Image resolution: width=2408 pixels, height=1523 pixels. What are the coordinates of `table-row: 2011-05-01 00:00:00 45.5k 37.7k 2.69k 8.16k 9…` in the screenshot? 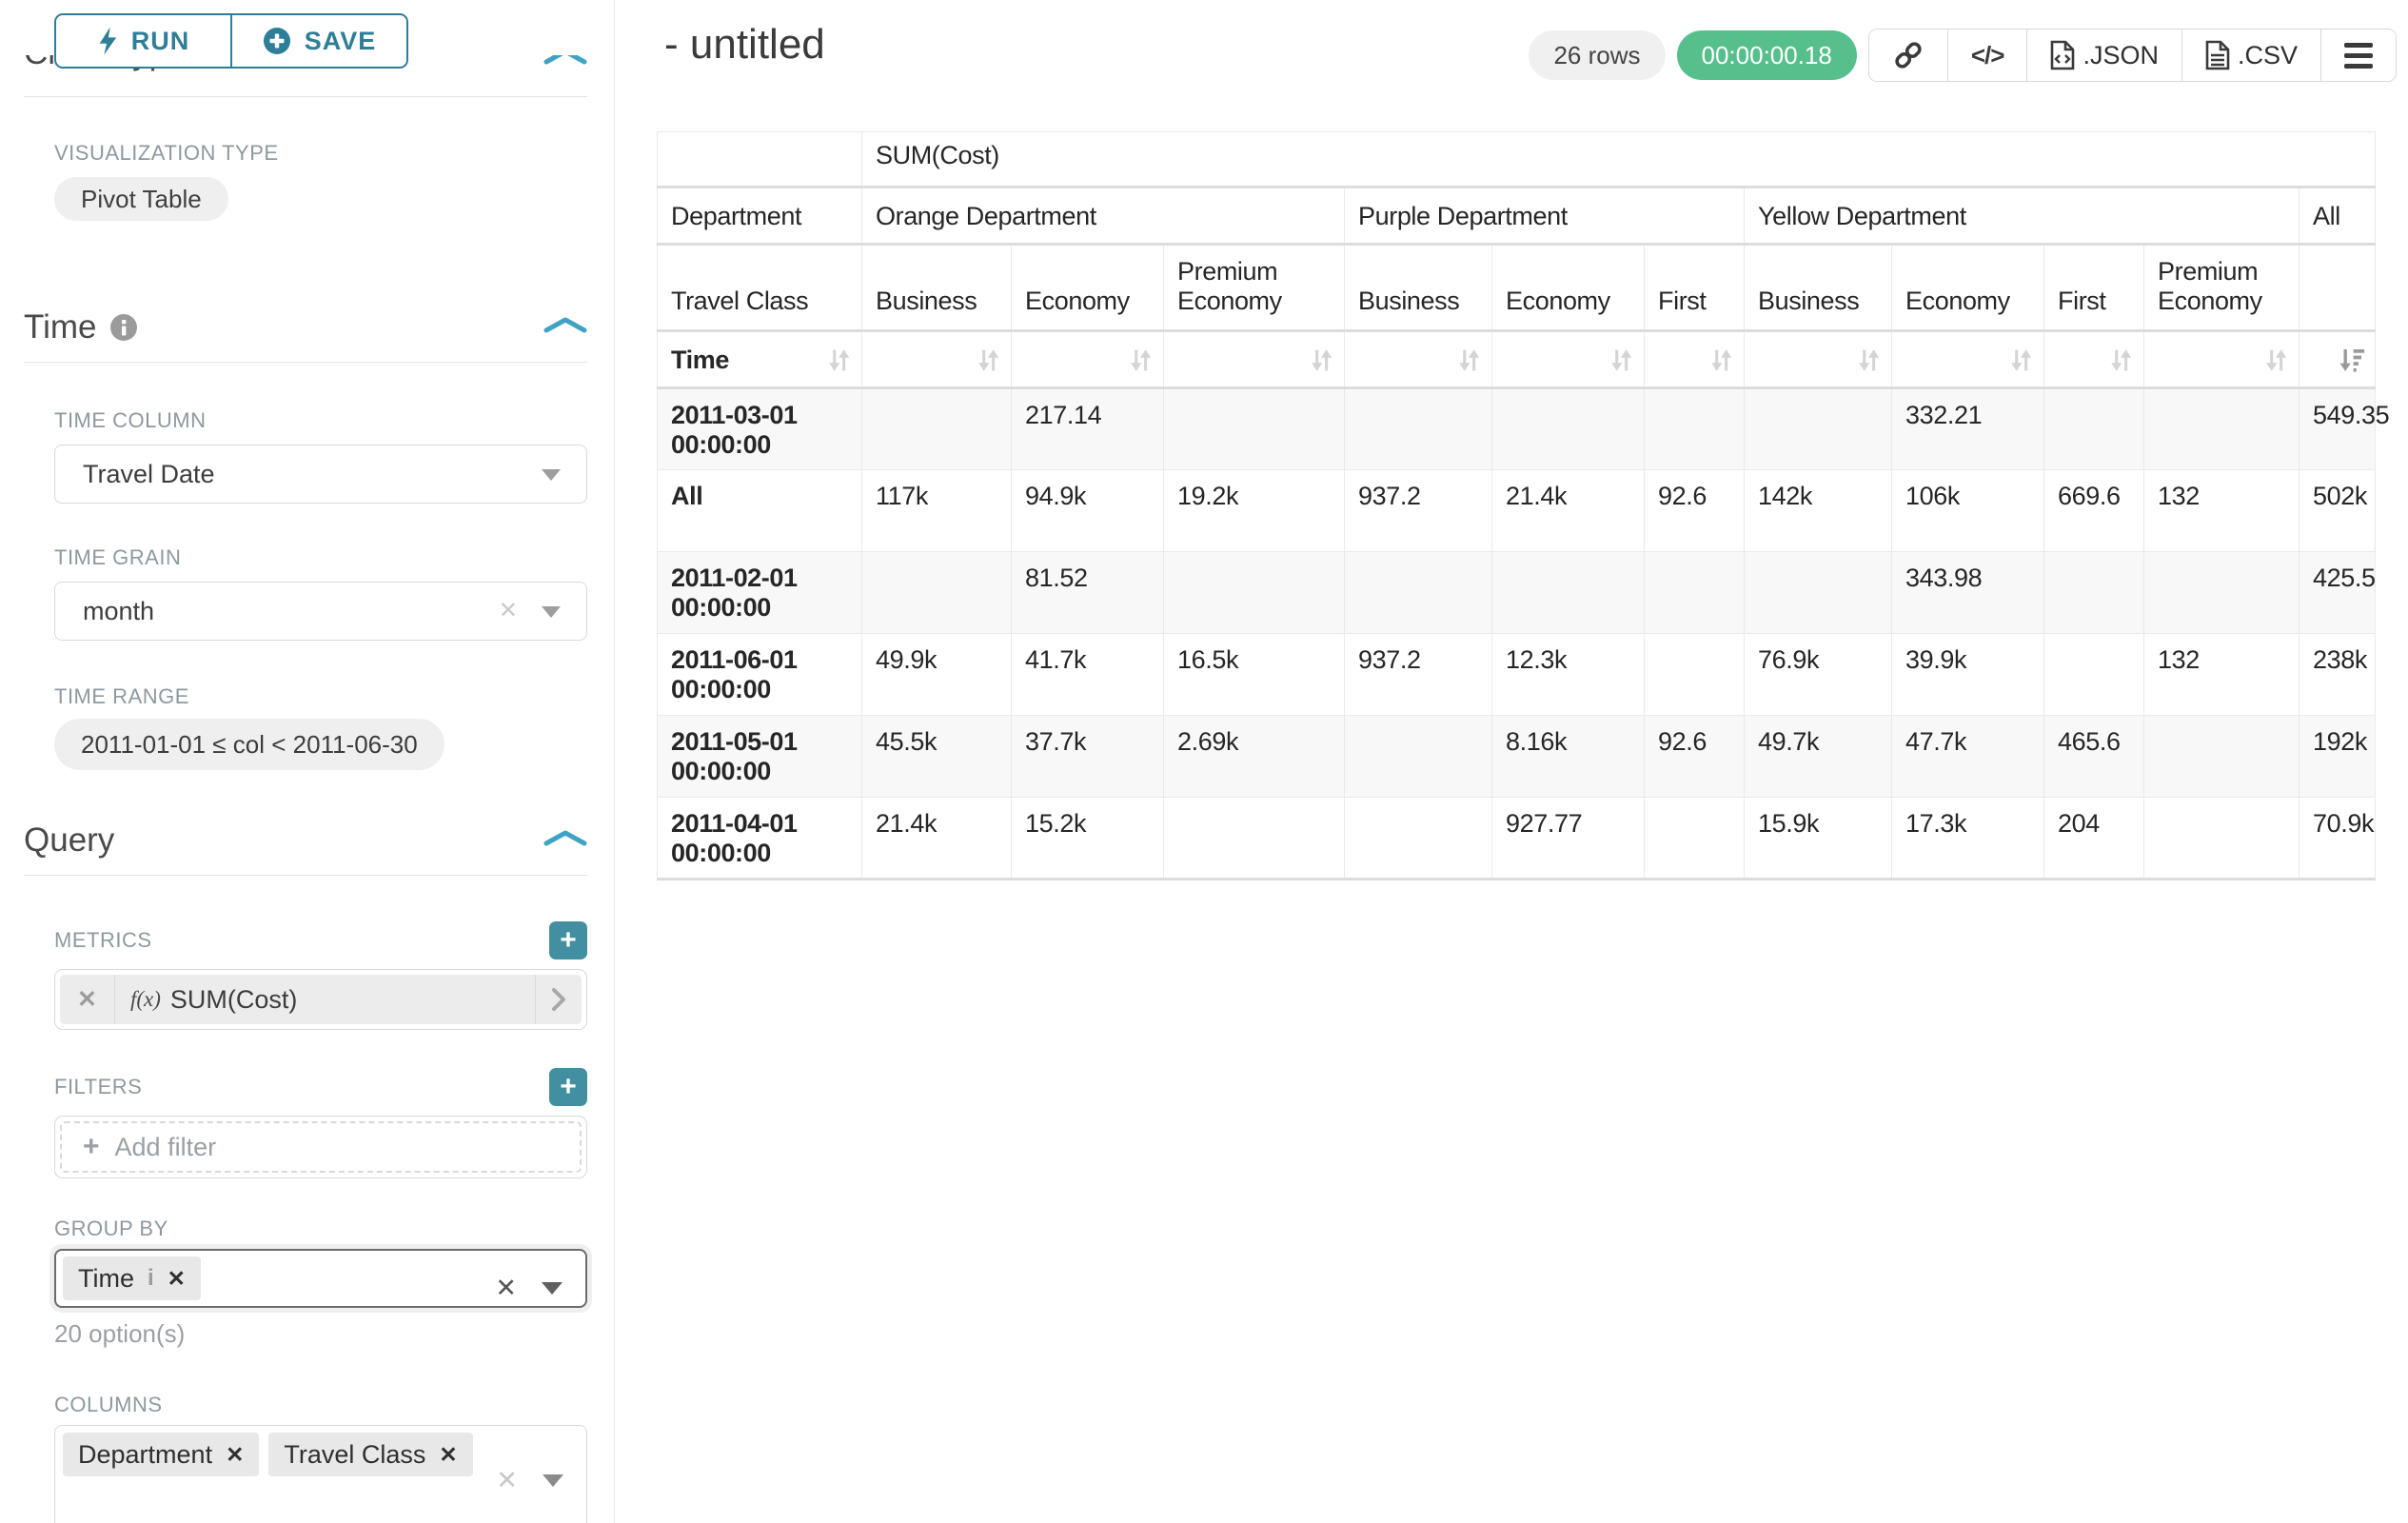 It's located at (1517, 757).